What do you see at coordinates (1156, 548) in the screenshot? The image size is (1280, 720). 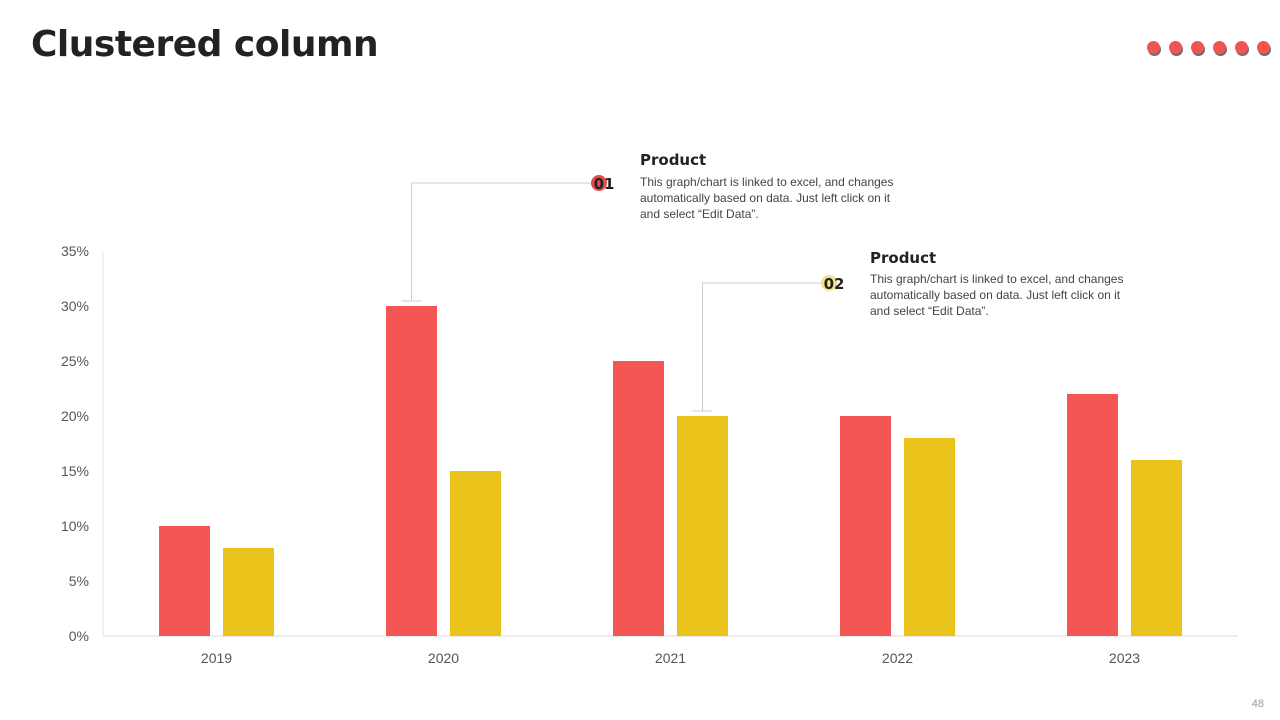 I see `bar-series-2-2023` at bounding box center [1156, 548].